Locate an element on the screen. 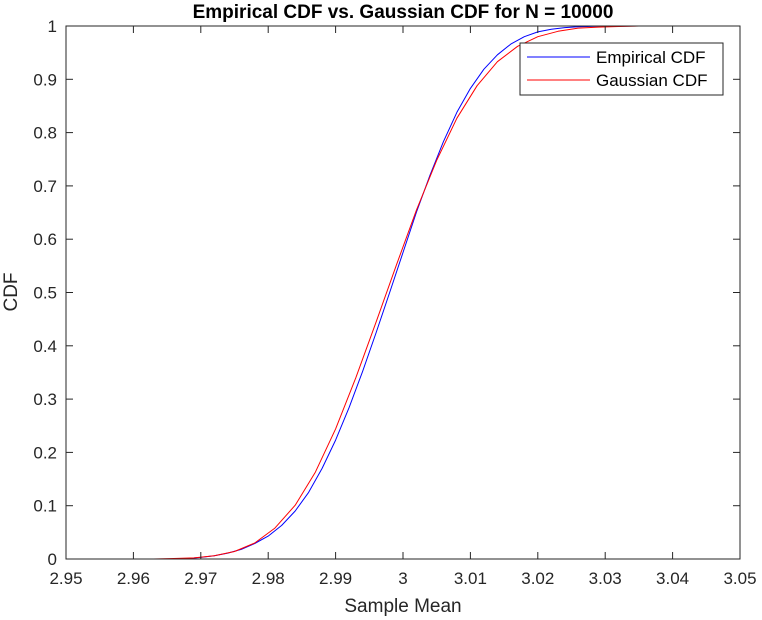  y-tick-label: 0.9 is located at coordinates (45, 79).